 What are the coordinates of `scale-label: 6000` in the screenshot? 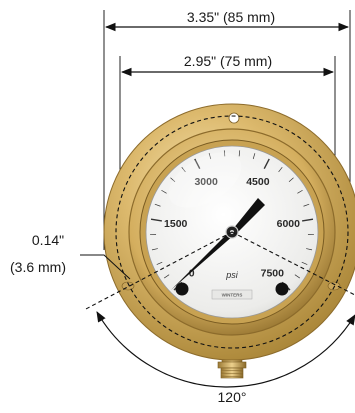 It's located at (289, 224).